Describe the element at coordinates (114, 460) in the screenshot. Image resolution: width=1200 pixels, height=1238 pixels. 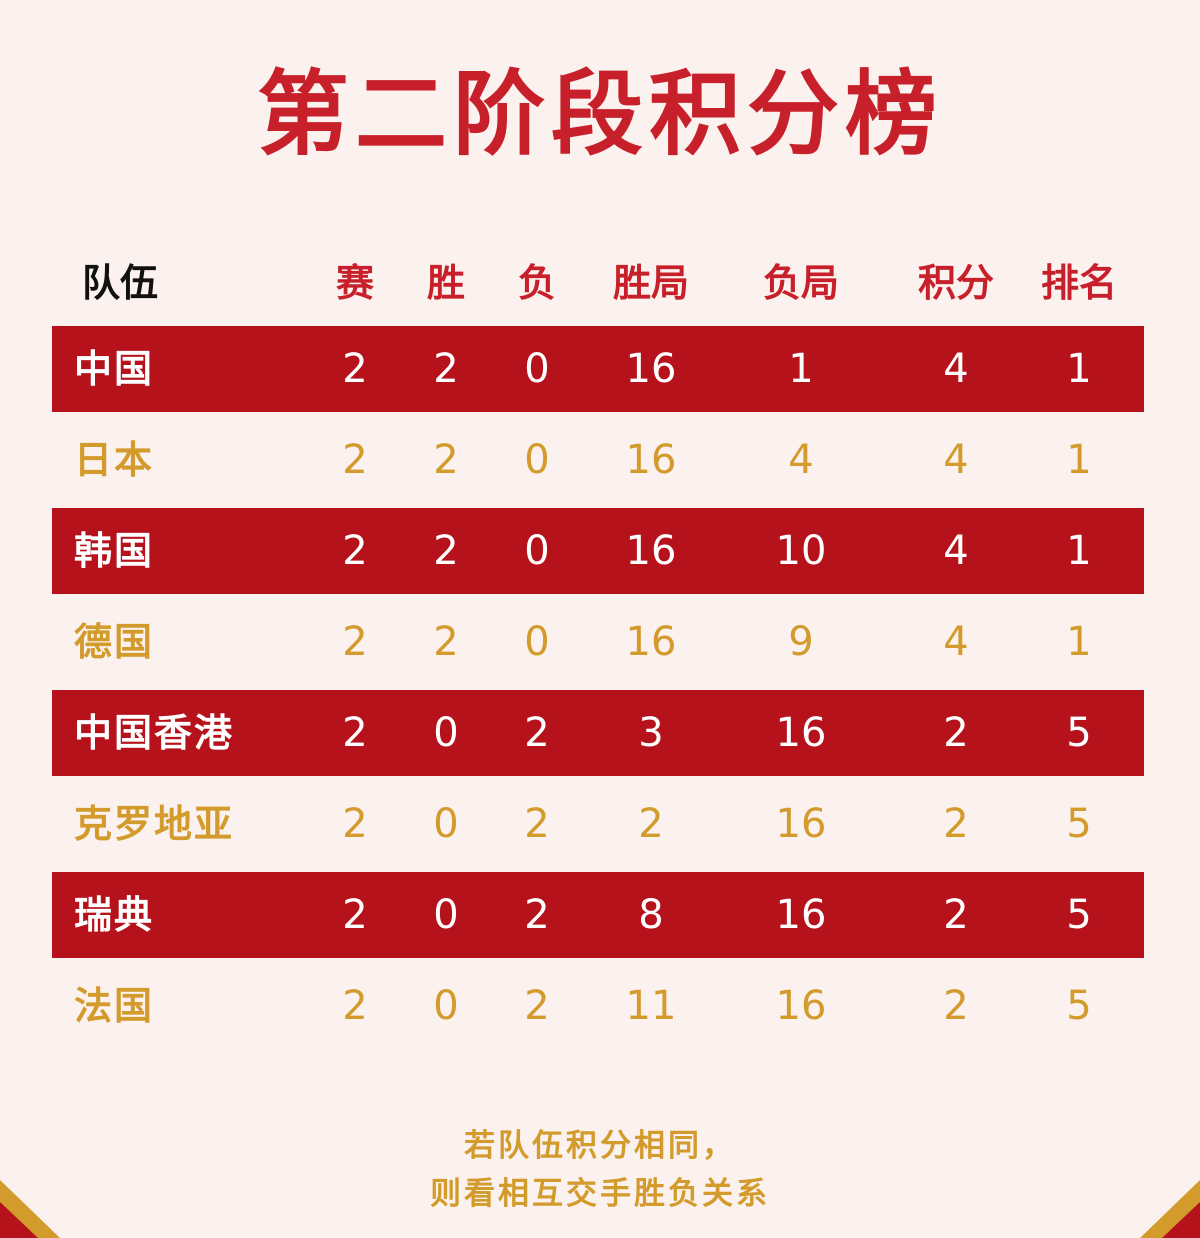
I see `team-name: 日本` at that location.